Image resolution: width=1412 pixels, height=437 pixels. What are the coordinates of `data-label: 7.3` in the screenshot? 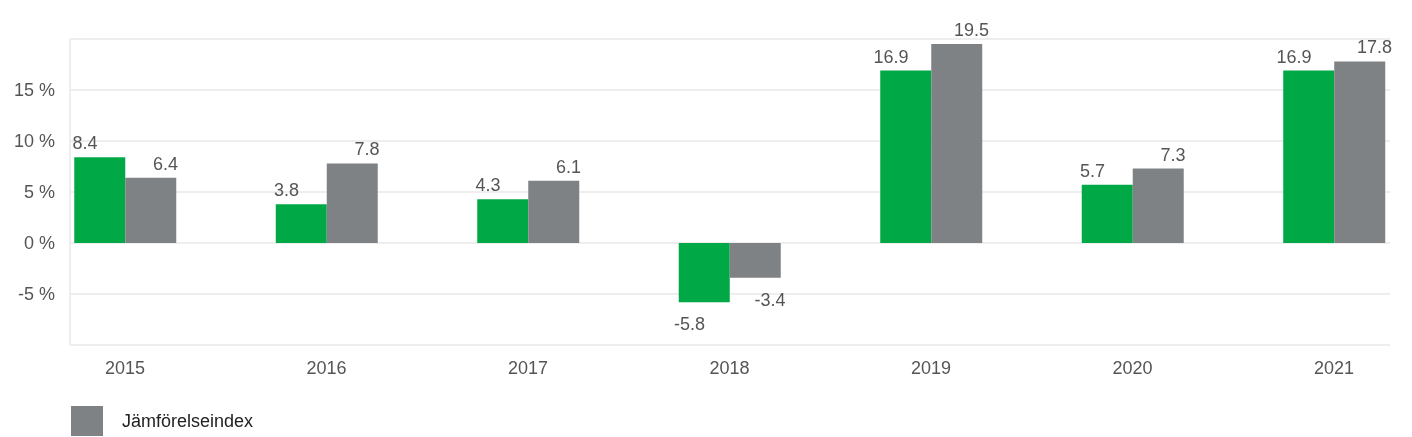 It's located at (1173, 154).